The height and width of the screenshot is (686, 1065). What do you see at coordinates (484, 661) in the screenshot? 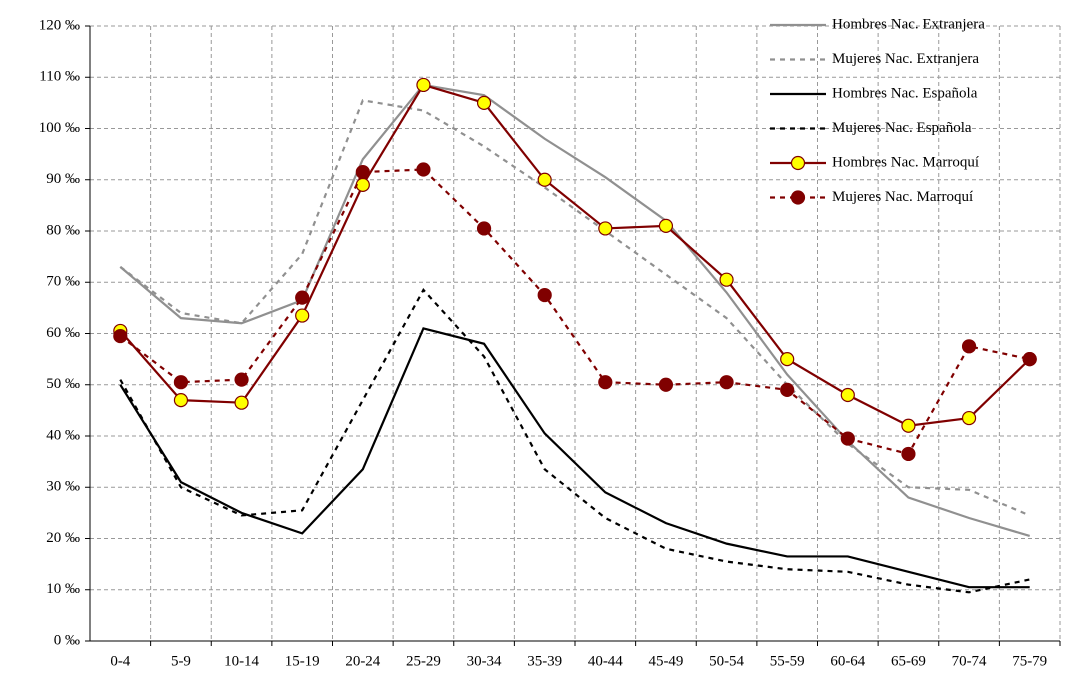
I see `x-tick-label: 30-34` at bounding box center [484, 661].